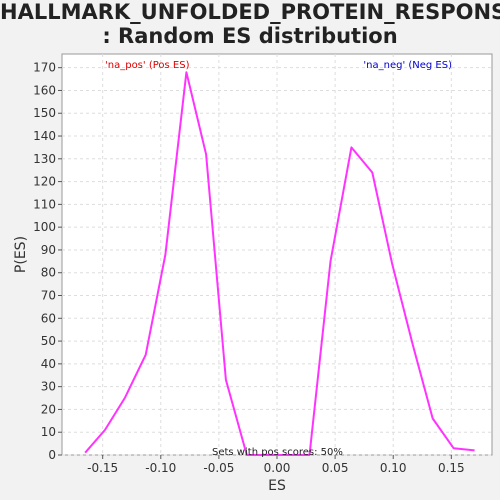 The width and height of the screenshot is (500, 500). Describe the element at coordinates (44, 204) in the screenshot. I see `y-tick-label: 110` at that location.